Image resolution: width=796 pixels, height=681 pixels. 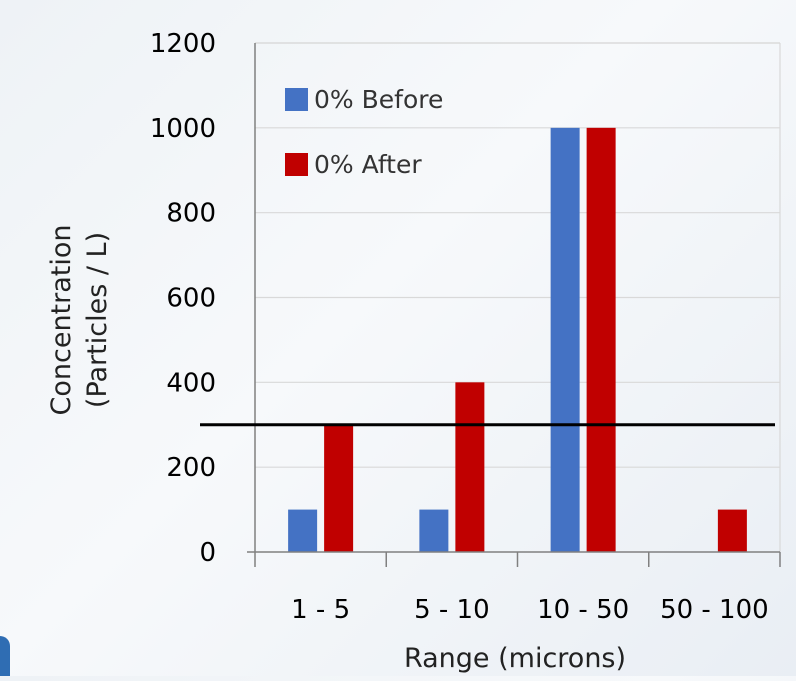 What do you see at coordinates (61, 319) in the screenshot?
I see `y-axis-title-line-1: Concentration` at bounding box center [61, 319].